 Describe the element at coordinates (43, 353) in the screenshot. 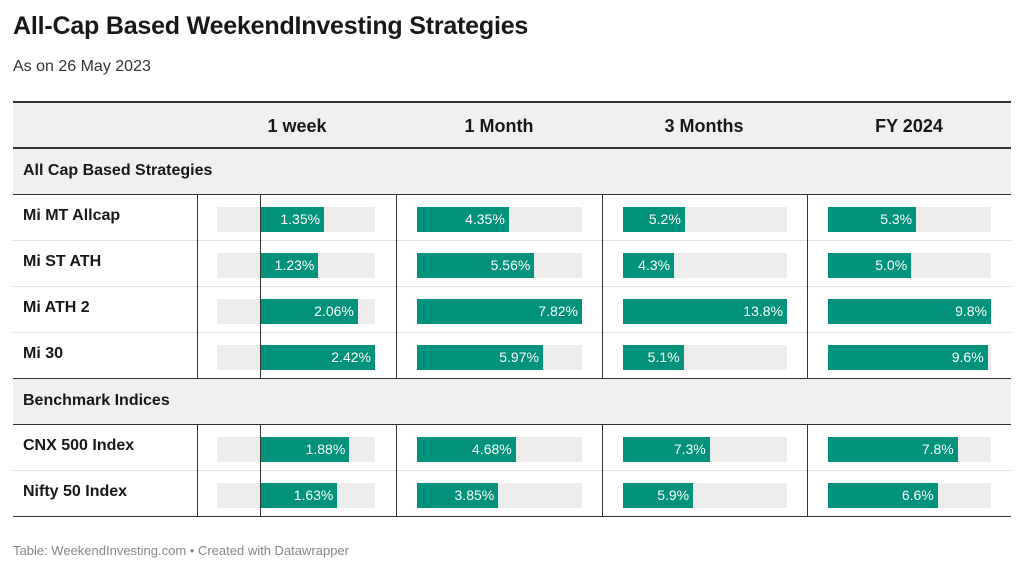

I see `row-label: Mi 30` at that location.